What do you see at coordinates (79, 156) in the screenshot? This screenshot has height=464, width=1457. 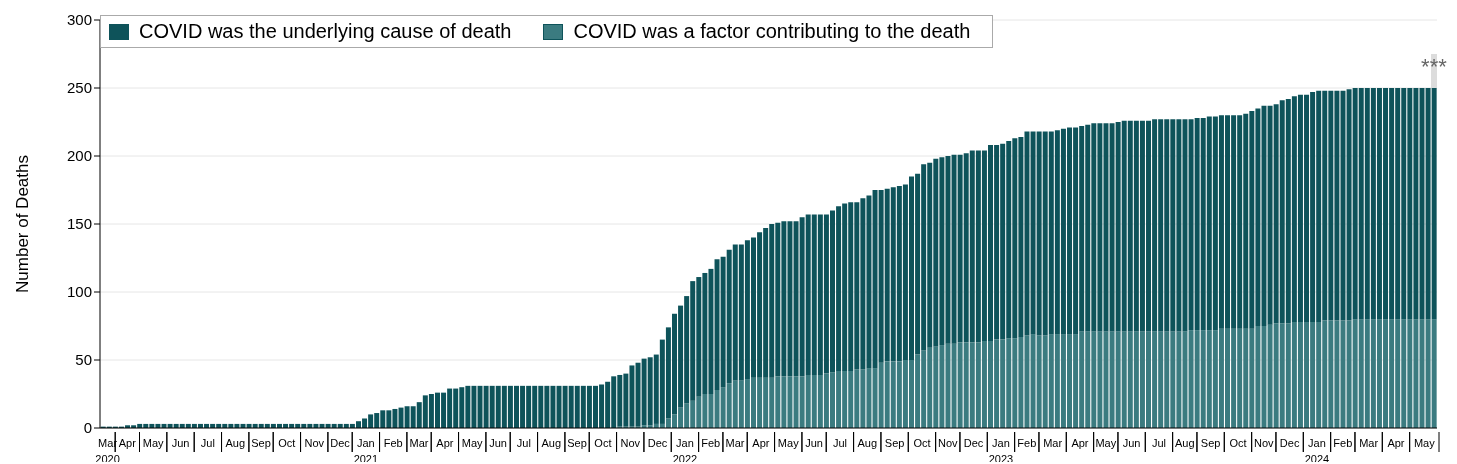 I see `y-tick-label: 200` at bounding box center [79, 156].